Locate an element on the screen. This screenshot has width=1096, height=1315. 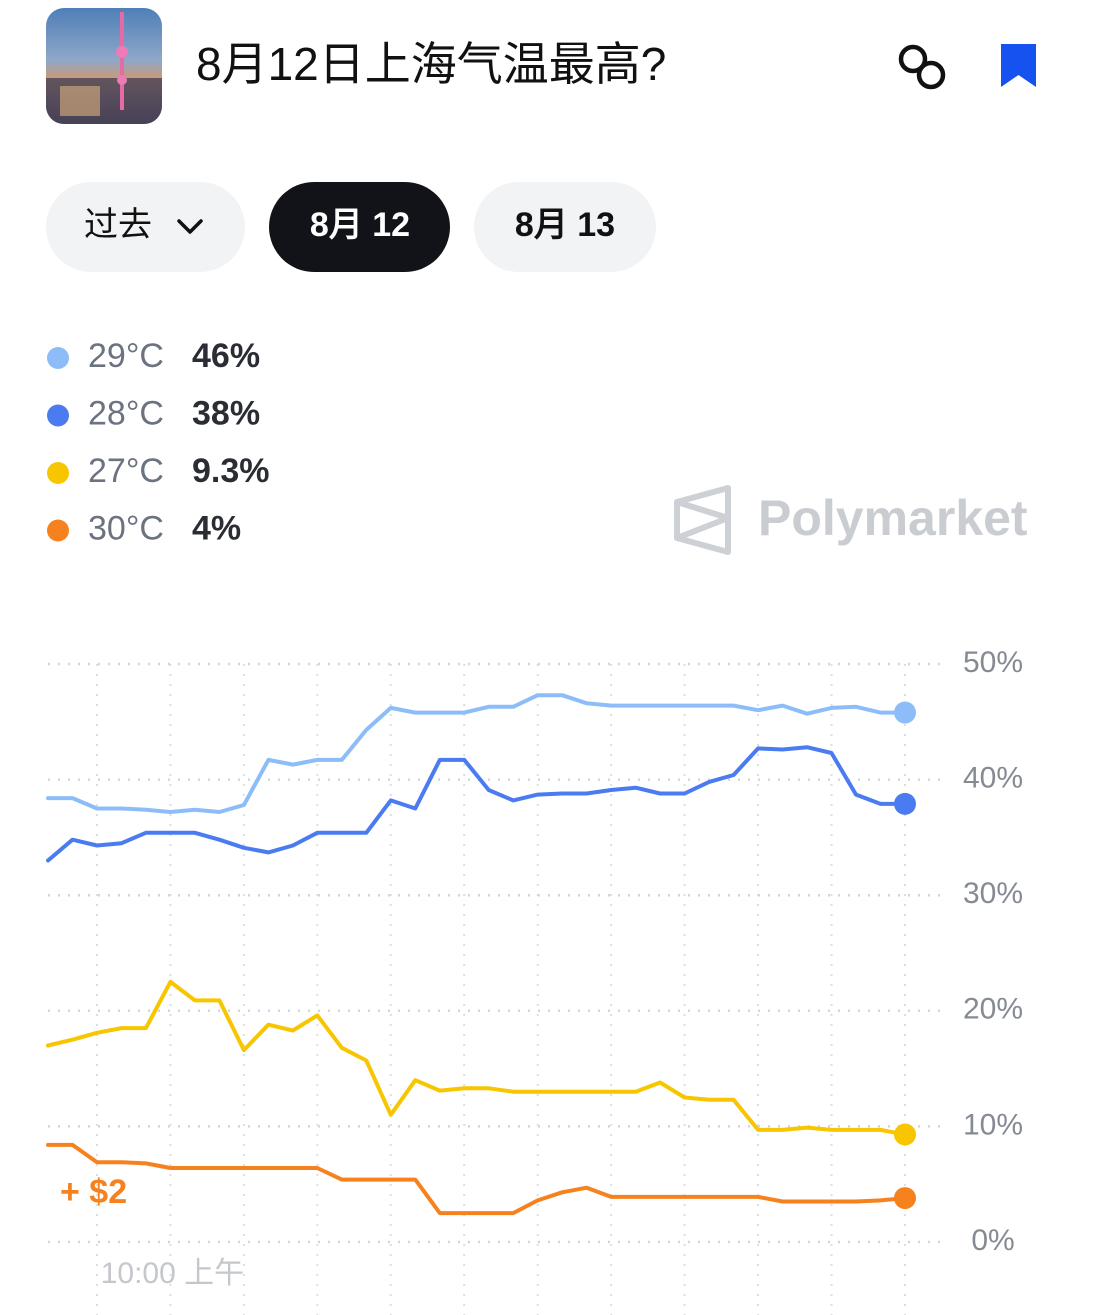
tab-past is located at coordinates (145, 227).